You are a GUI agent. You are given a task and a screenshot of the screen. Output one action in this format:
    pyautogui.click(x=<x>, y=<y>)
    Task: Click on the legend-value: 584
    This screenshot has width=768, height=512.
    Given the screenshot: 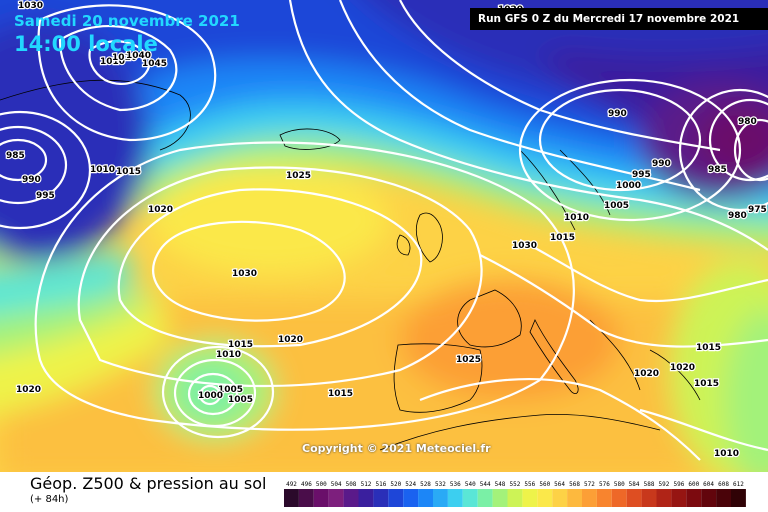 What is the action you would take?
    pyautogui.click(x=634, y=484)
    